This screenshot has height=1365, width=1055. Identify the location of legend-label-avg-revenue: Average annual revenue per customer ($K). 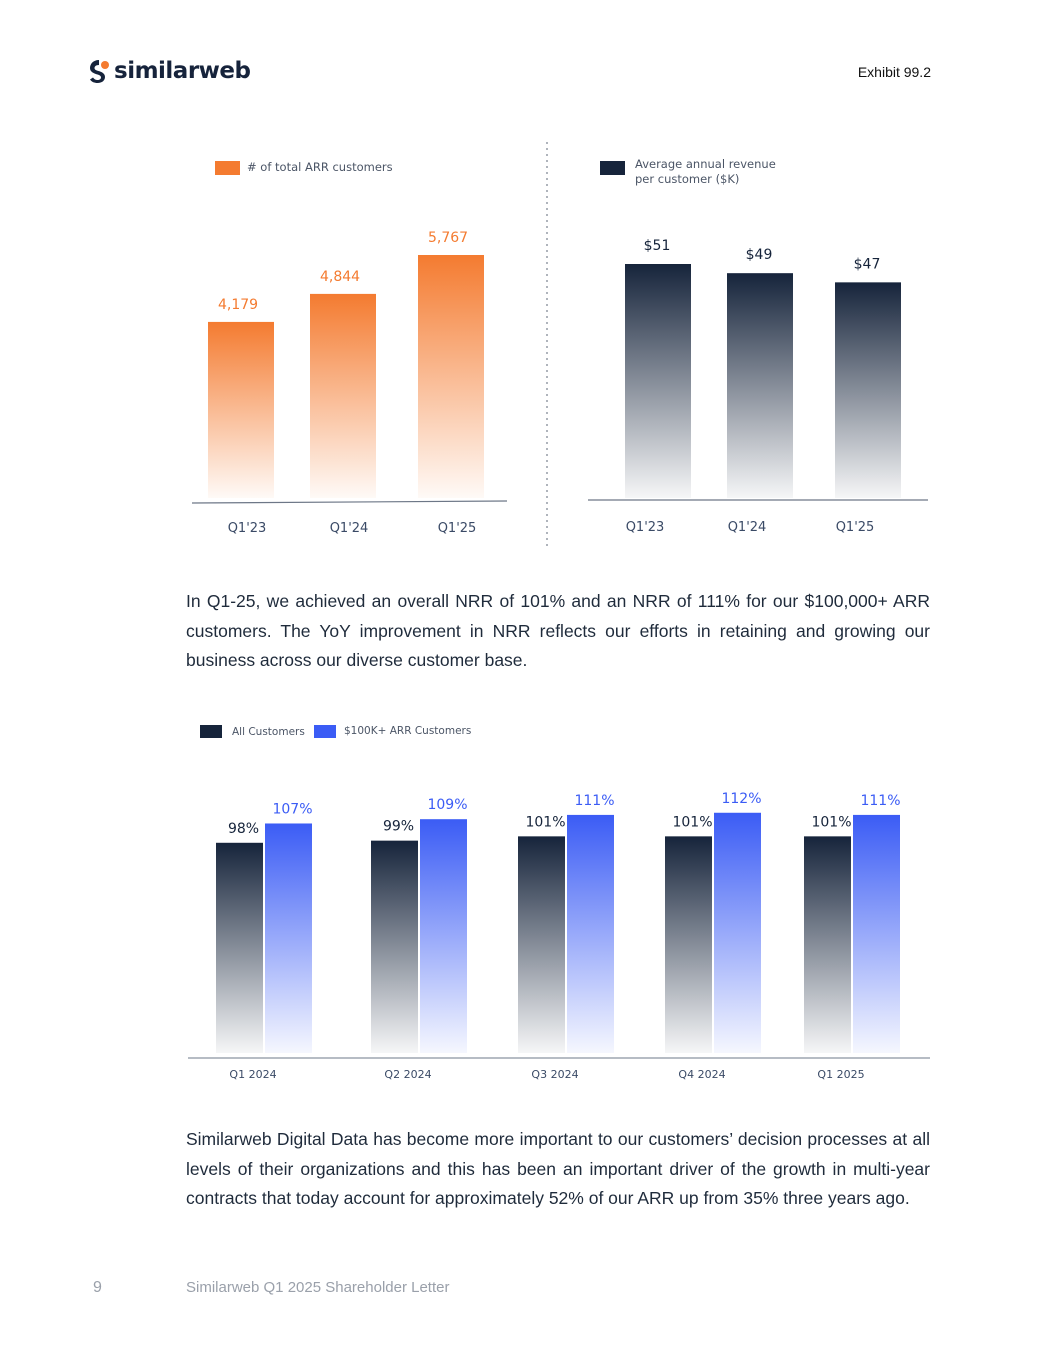
(705, 171).